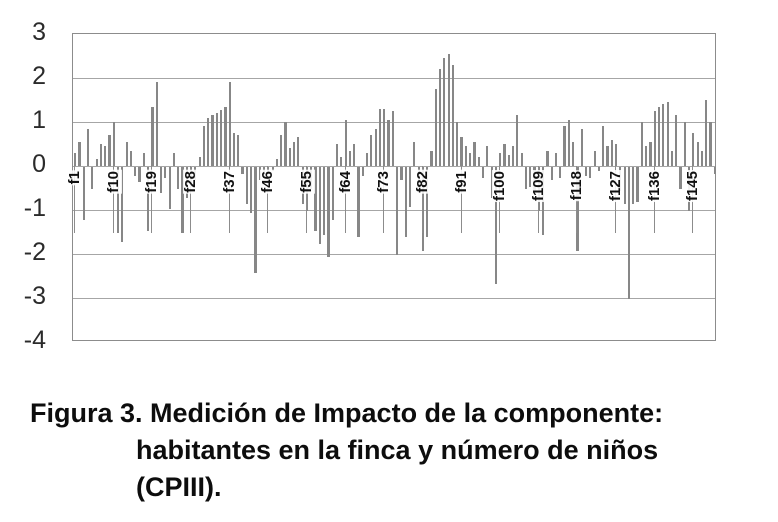 This screenshot has width=778, height=522. I want to click on x-tick-label-f136: f136, so click(654, 186).